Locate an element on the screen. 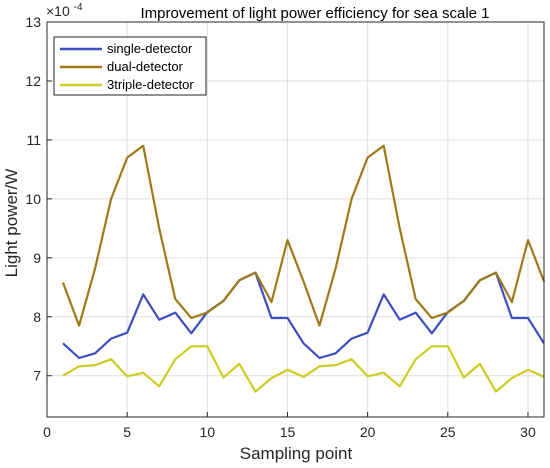  x-tick-label: 10 is located at coordinates (208, 432).